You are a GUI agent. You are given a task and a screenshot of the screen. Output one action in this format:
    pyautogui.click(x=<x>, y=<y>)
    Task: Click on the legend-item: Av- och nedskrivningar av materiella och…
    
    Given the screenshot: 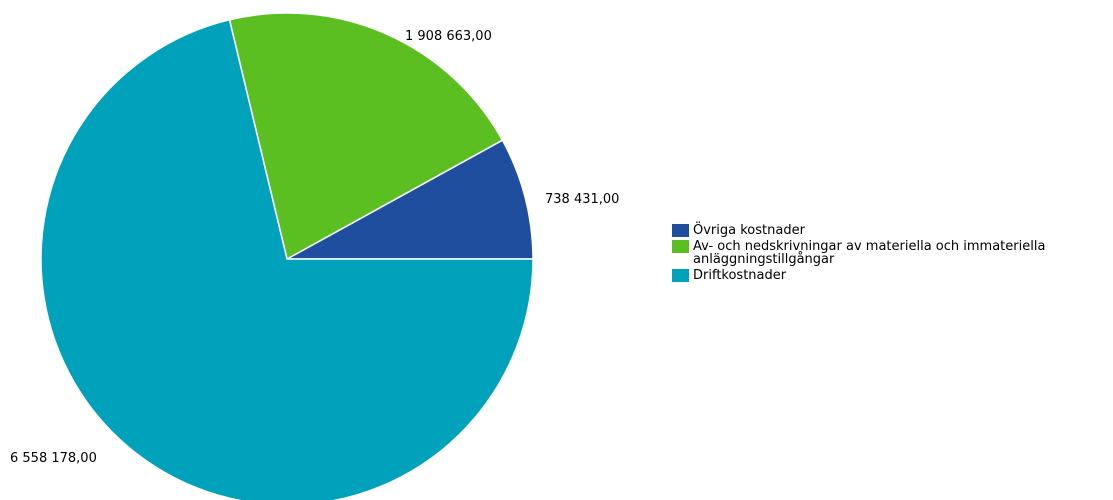 What is the action you would take?
    pyautogui.click(x=892, y=253)
    